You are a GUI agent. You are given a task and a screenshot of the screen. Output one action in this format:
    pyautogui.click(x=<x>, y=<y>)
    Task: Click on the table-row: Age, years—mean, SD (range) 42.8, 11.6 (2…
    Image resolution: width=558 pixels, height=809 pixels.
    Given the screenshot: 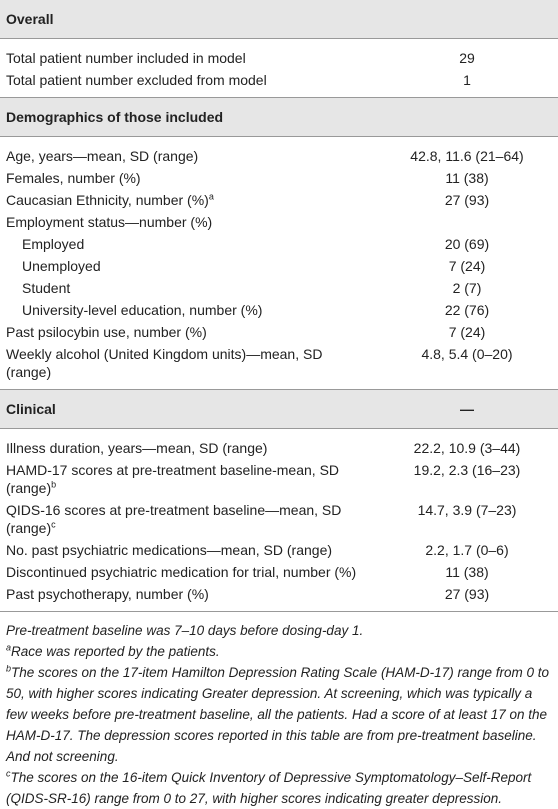 What is the action you would take?
    pyautogui.click(x=279, y=152)
    